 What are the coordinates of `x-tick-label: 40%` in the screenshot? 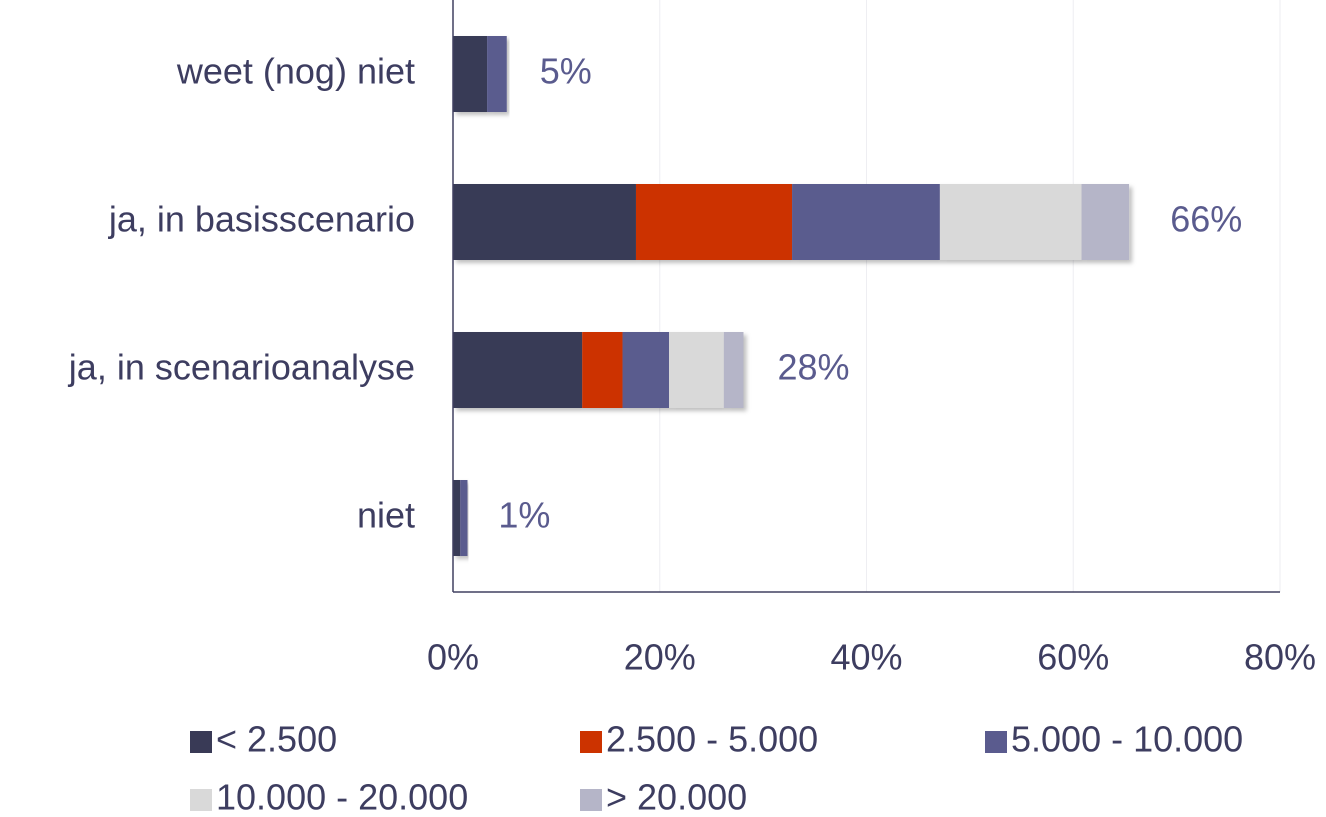 It's located at (866, 657).